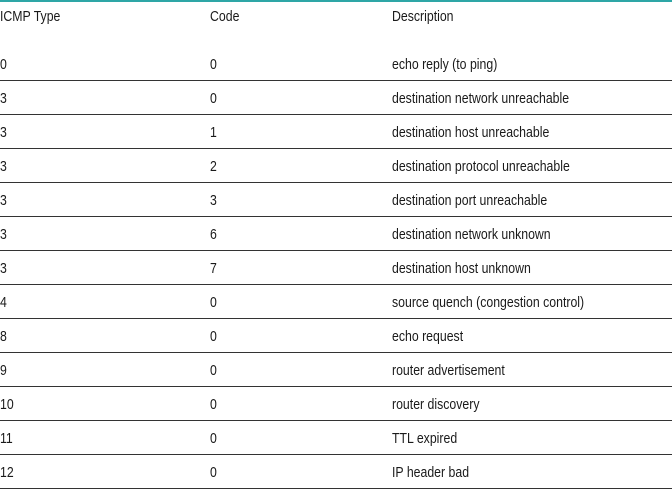  I want to click on cell-icmp-type: 10, so click(7, 404).